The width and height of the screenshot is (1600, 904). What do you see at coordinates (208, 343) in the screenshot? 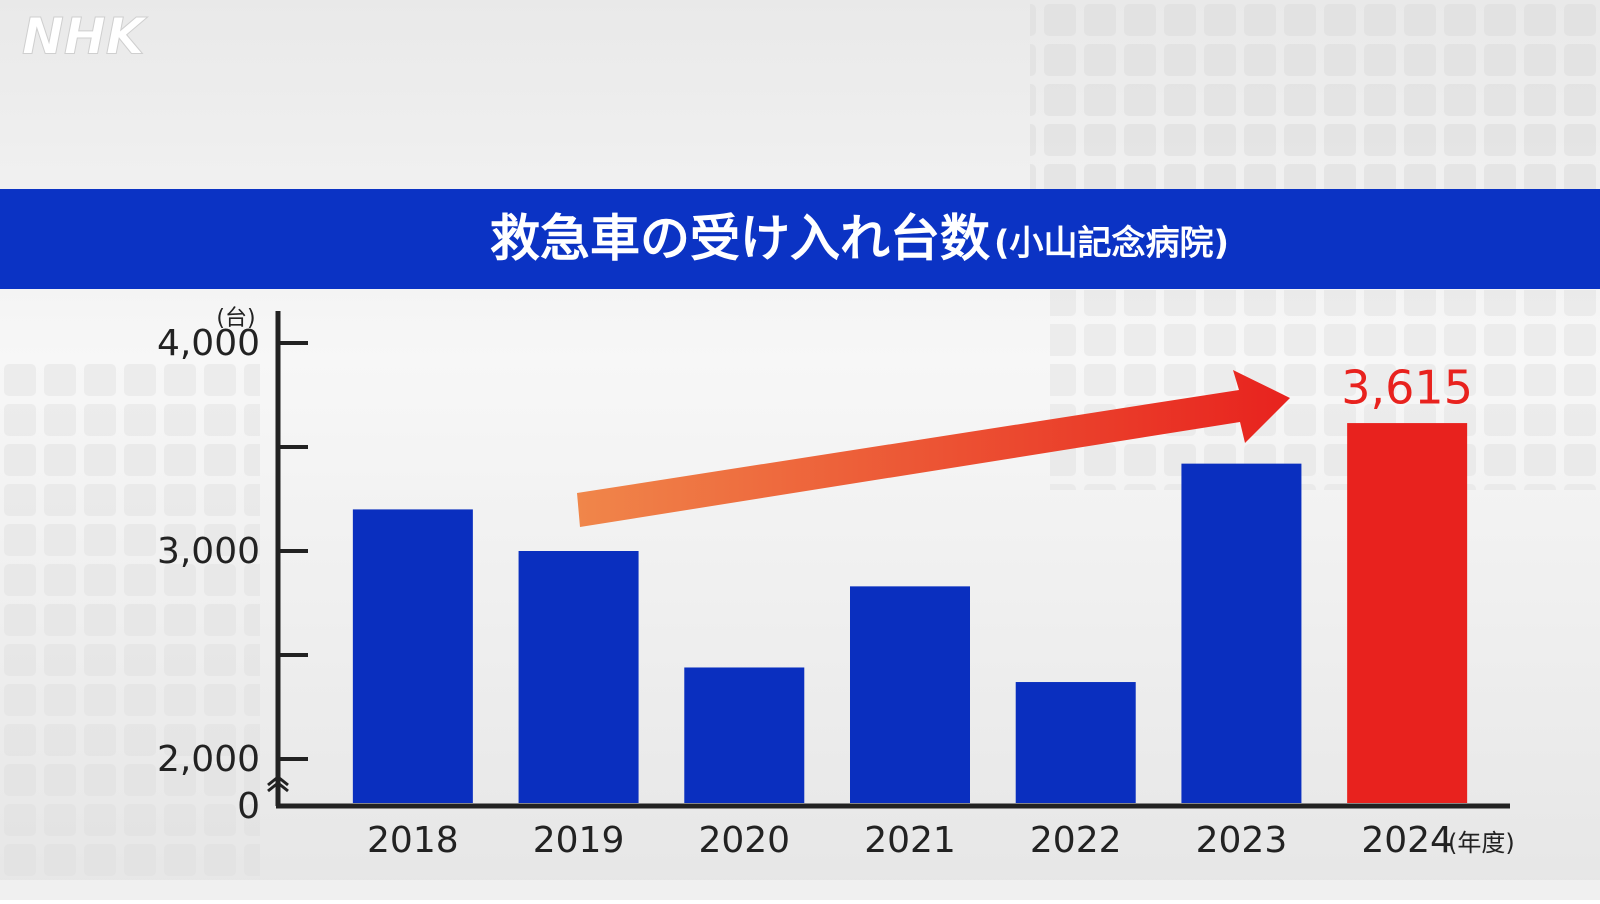
I see `y-tick-label: 4,000` at bounding box center [208, 343].